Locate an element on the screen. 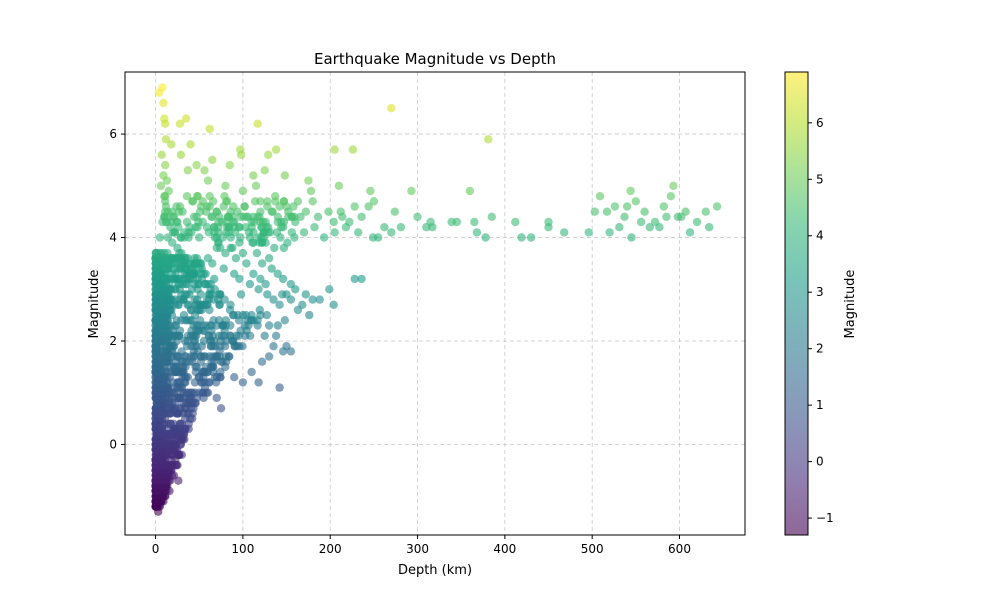 The height and width of the screenshot is (600, 1000). colorbar-tick-label: 3 is located at coordinates (820, 292).